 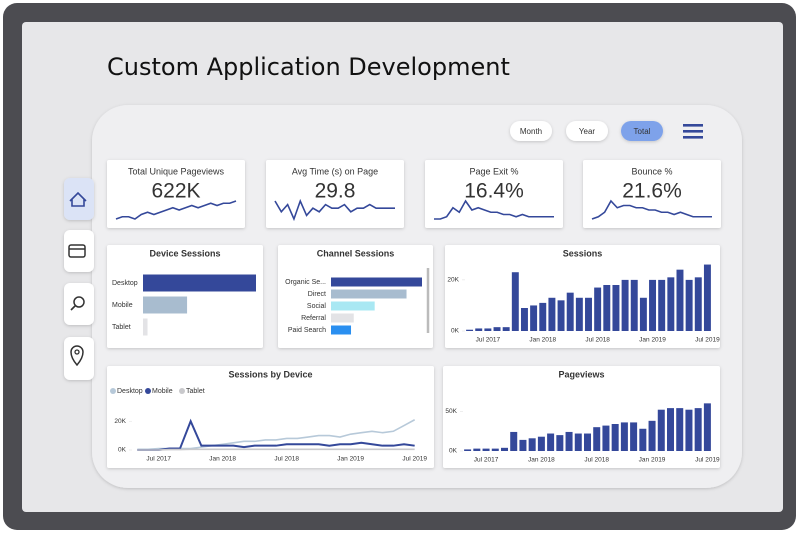 What do you see at coordinates (195, 391) in the screenshot?
I see `legend-label: Tablet` at bounding box center [195, 391].